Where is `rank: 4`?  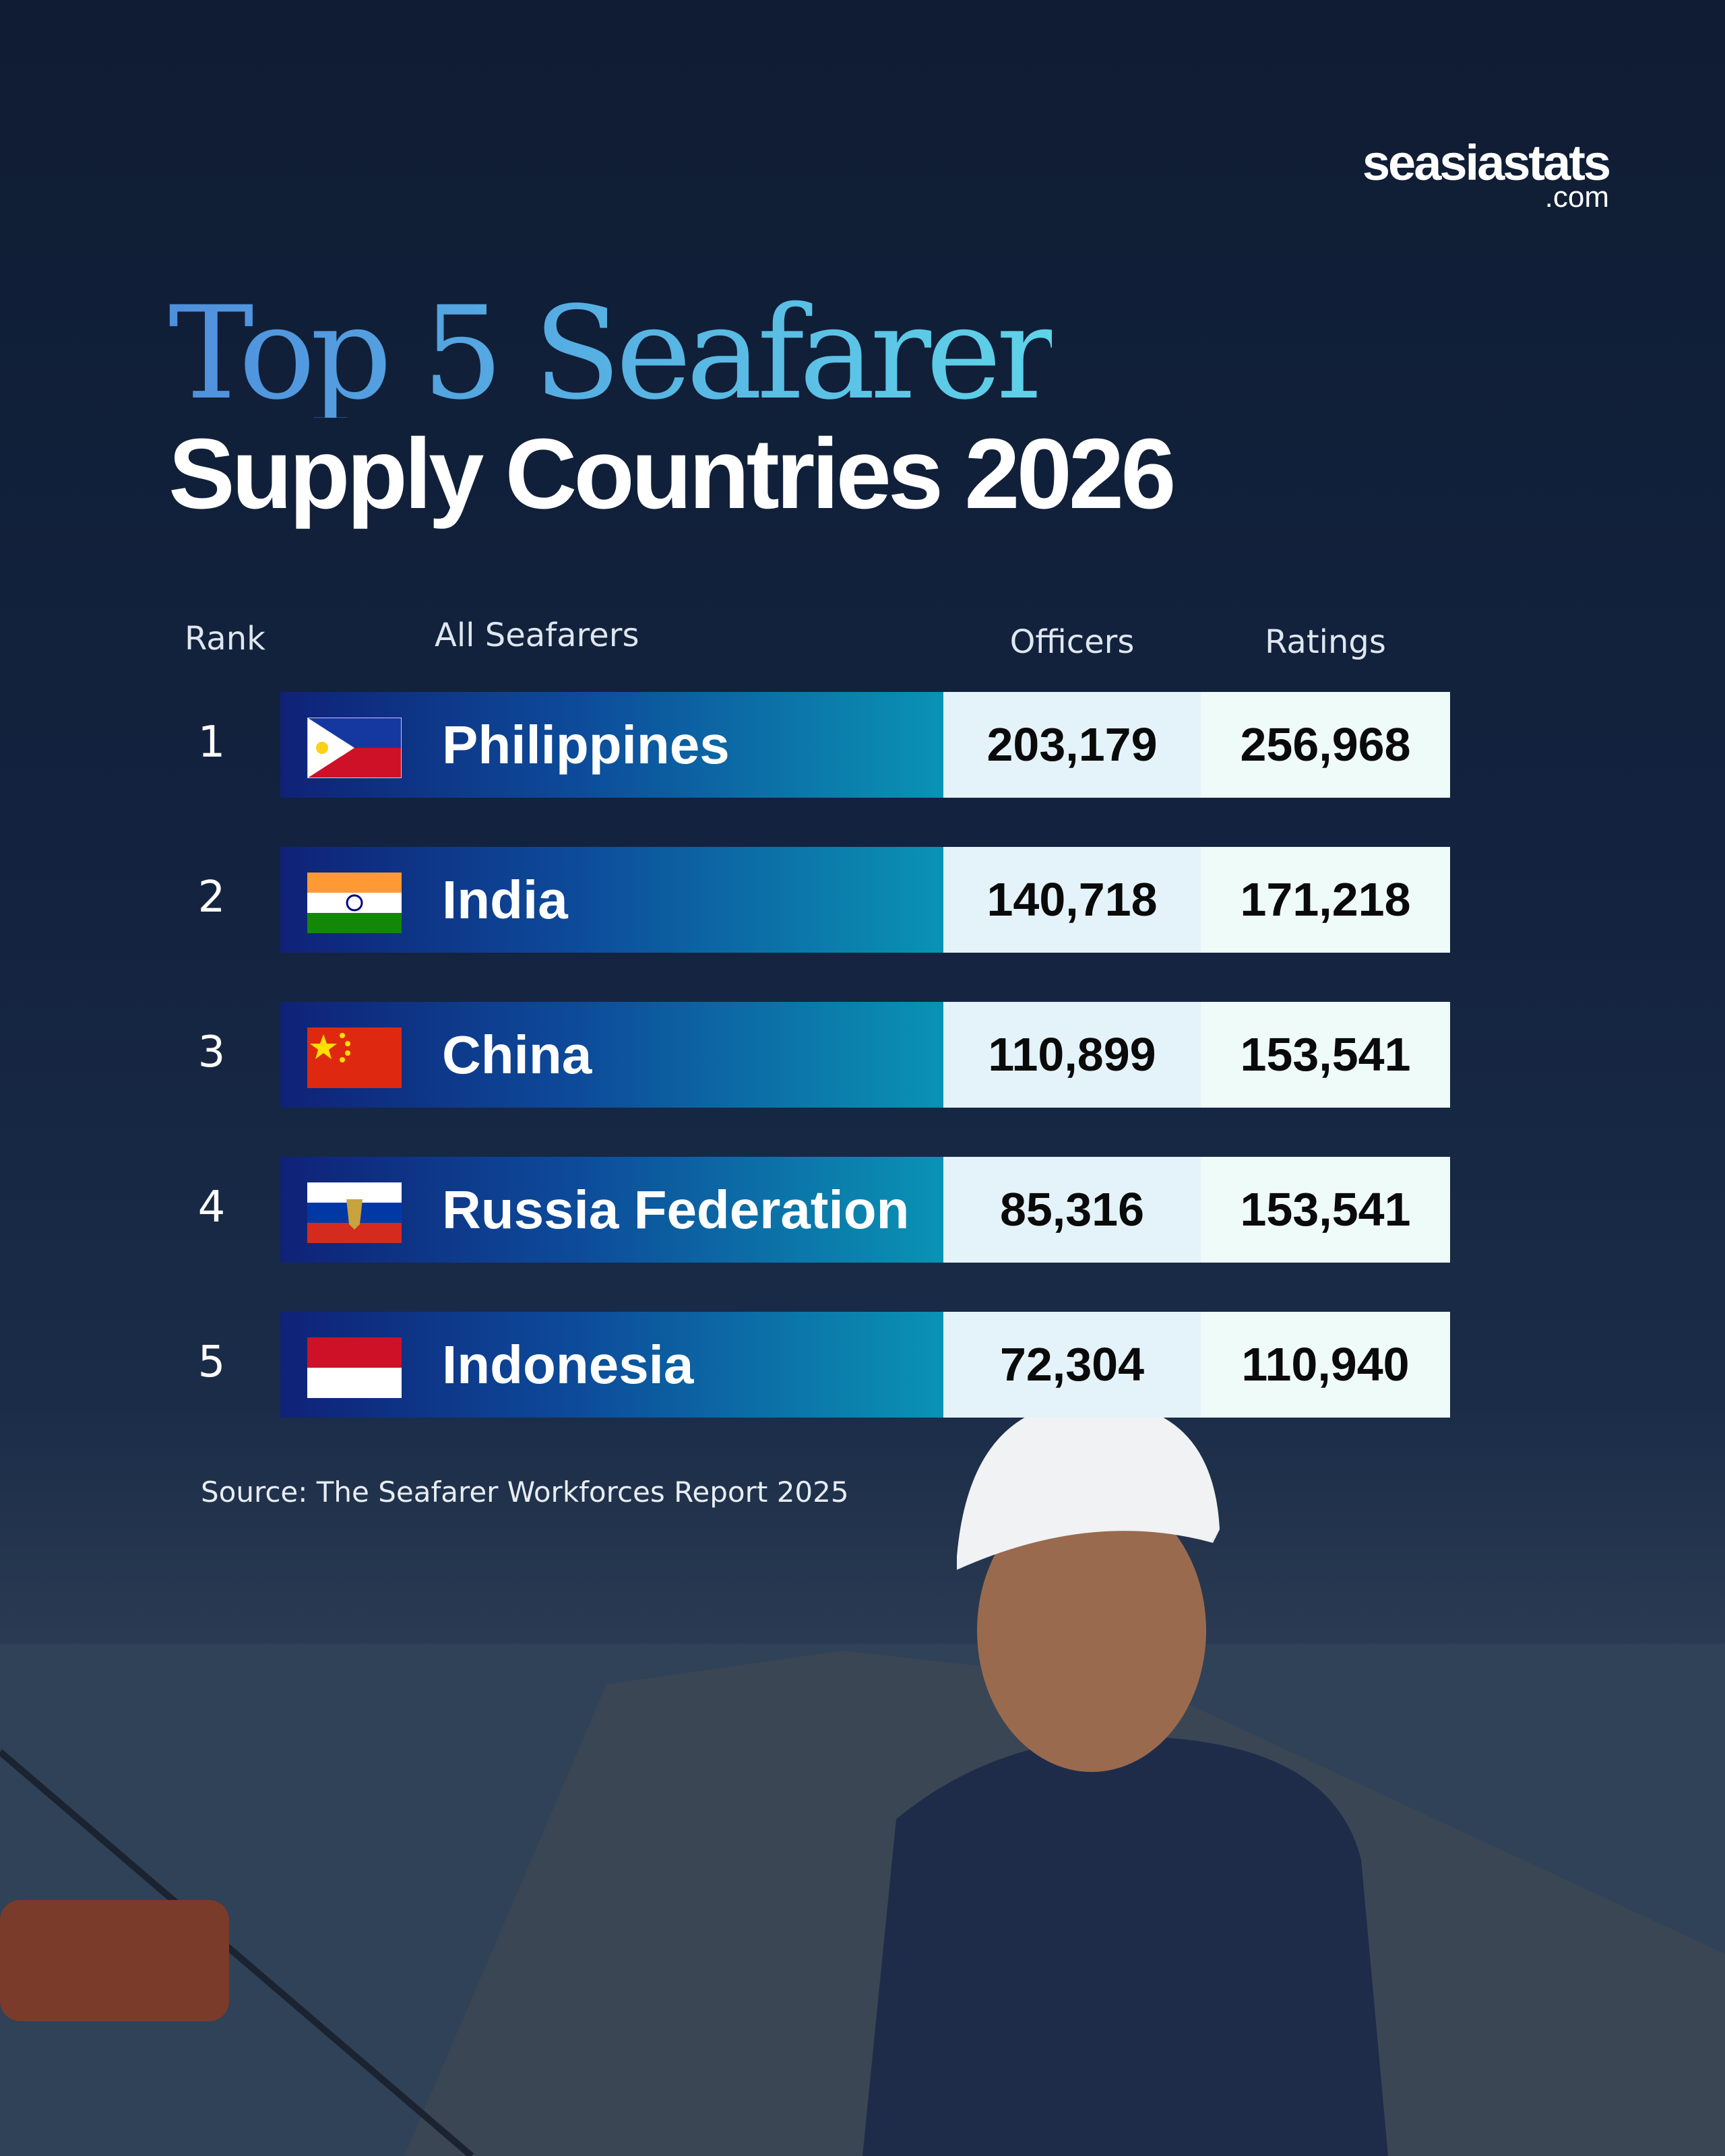 rank: 4 is located at coordinates (211, 1207).